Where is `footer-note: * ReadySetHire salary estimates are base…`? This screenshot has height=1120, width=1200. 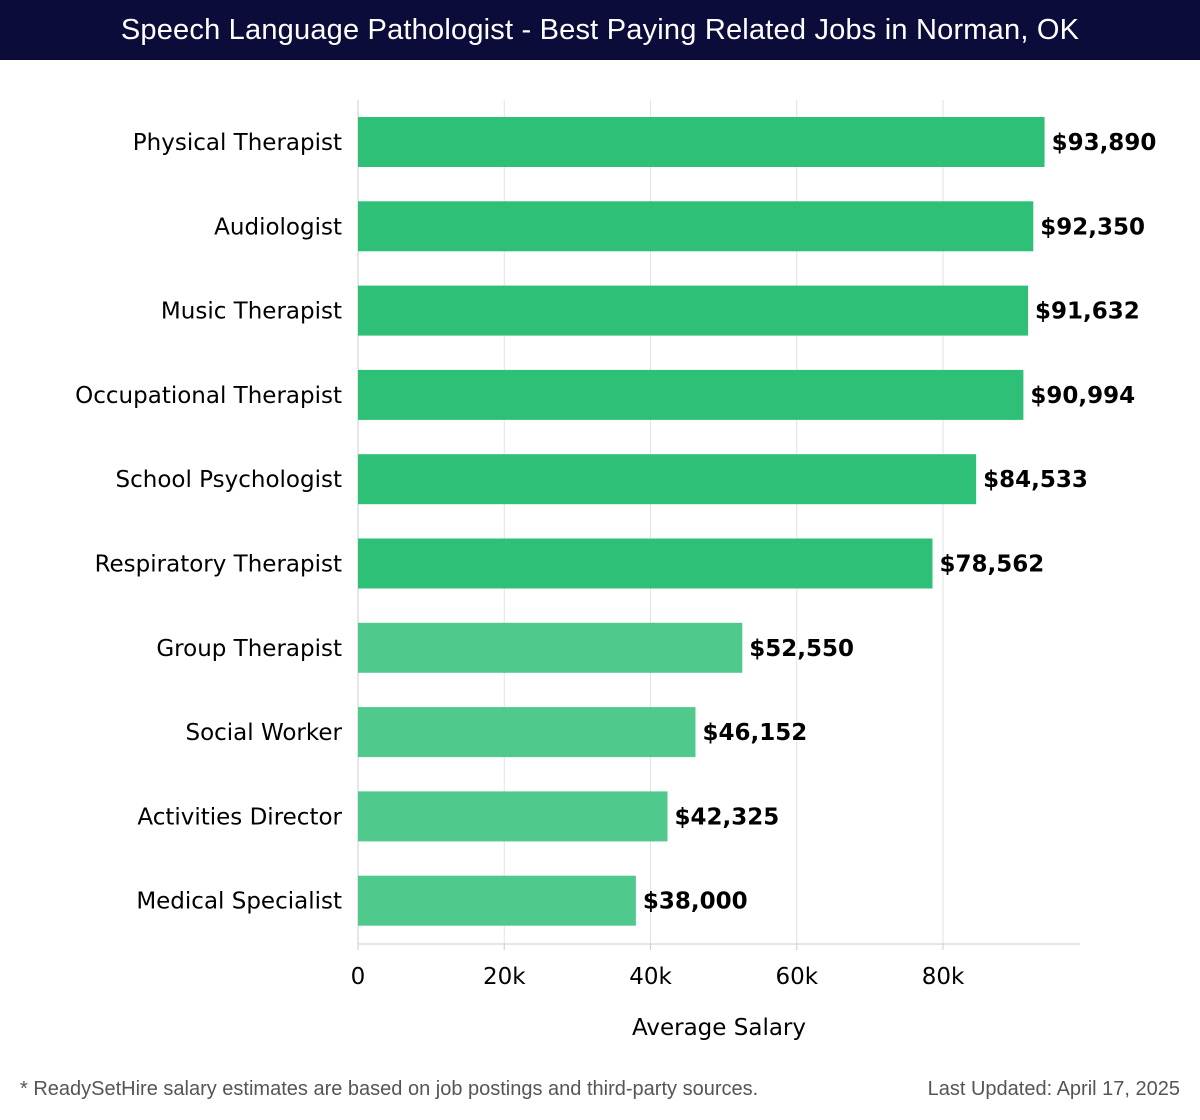 footer-note: * ReadySetHire salary estimates are base… is located at coordinates (389, 1089).